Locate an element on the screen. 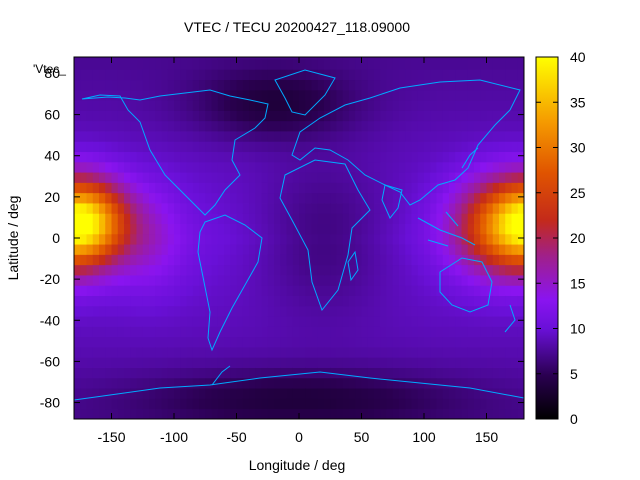  x-tick-label: 100 is located at coordinates (424, 437).